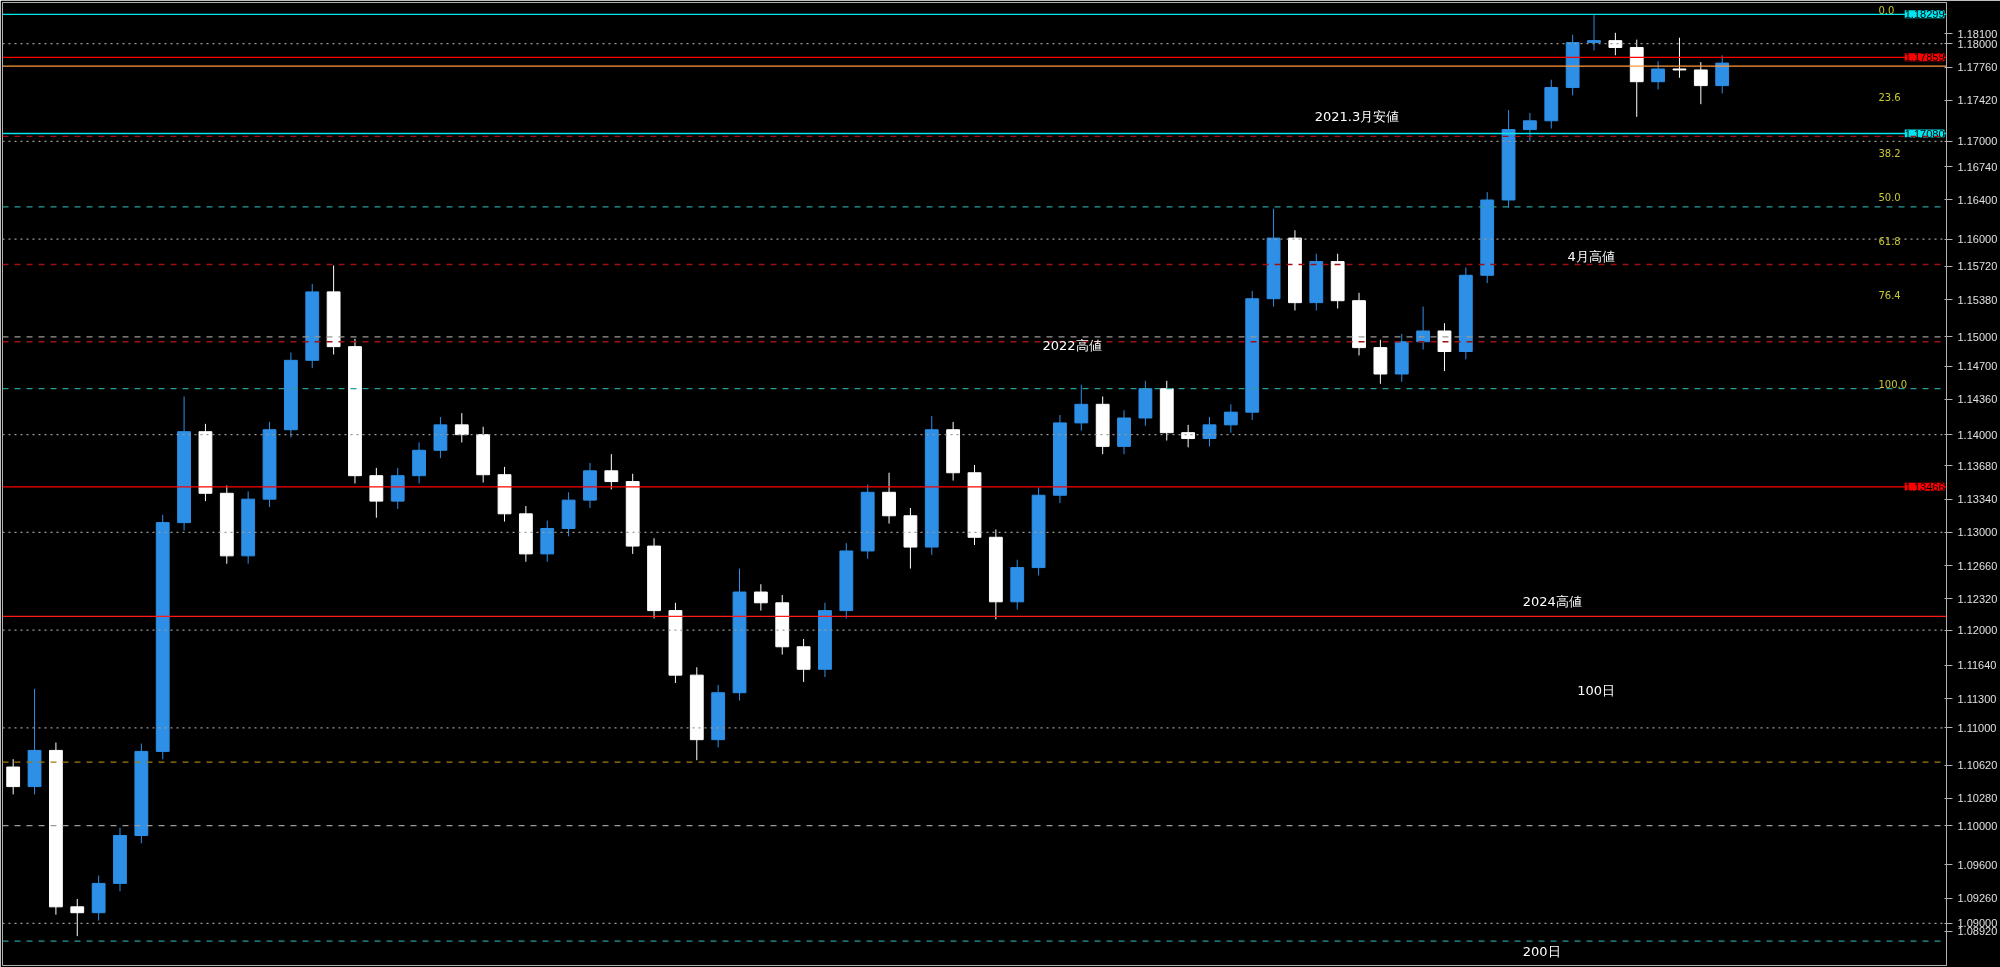  I want to click on annotation: 100.0, so click(1893, 384).